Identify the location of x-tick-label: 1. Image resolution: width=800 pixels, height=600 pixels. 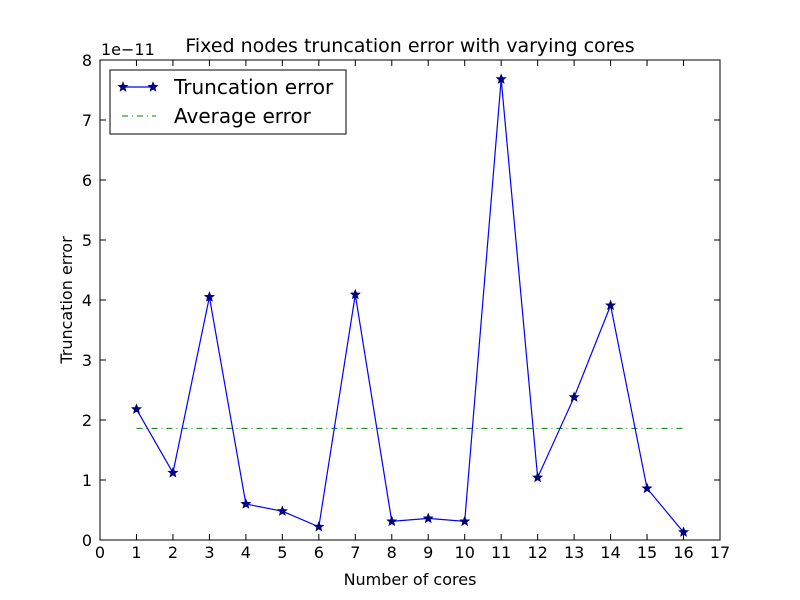
(136, 552).